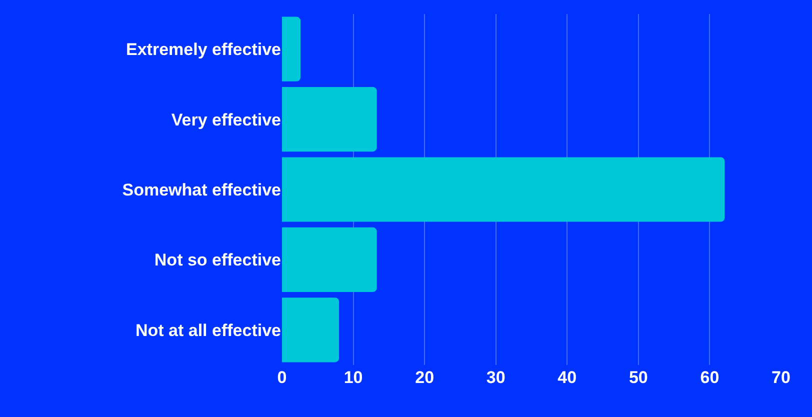 The height and width of the screenshot is (417, 812). Describe the element at coordinates (496, 377) in the screenshot. I see `x-tick-label: 30` at that location.